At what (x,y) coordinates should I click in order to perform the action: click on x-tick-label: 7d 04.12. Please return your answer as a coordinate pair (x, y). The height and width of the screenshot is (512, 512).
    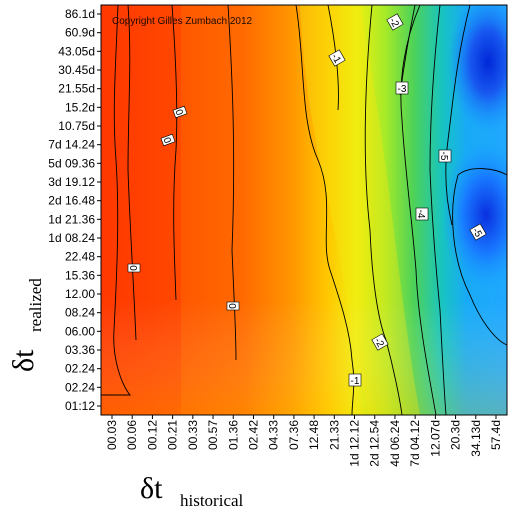
    Looking at the image, I should click on (415, 443).